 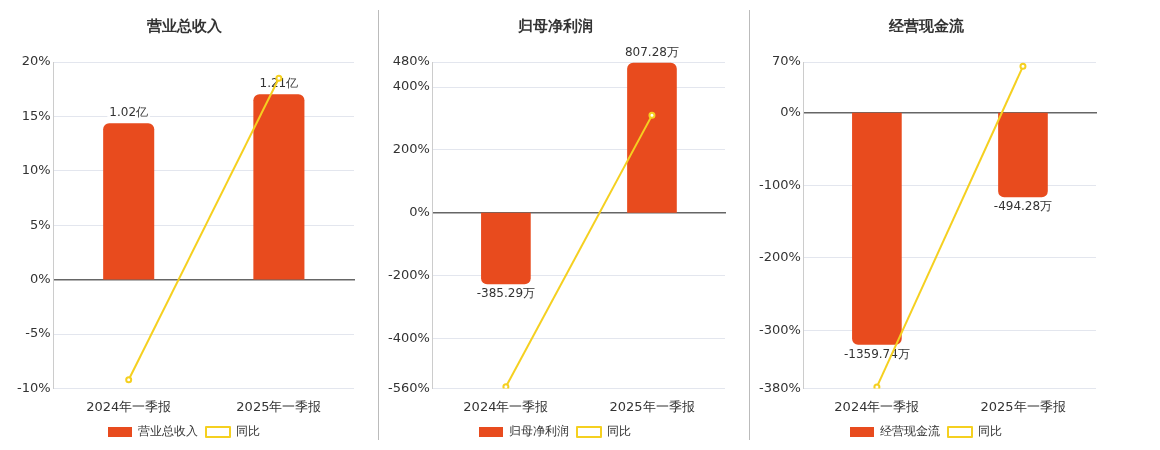 I want to click on chart-title: 经营现金流, so click(x=926, y=25).